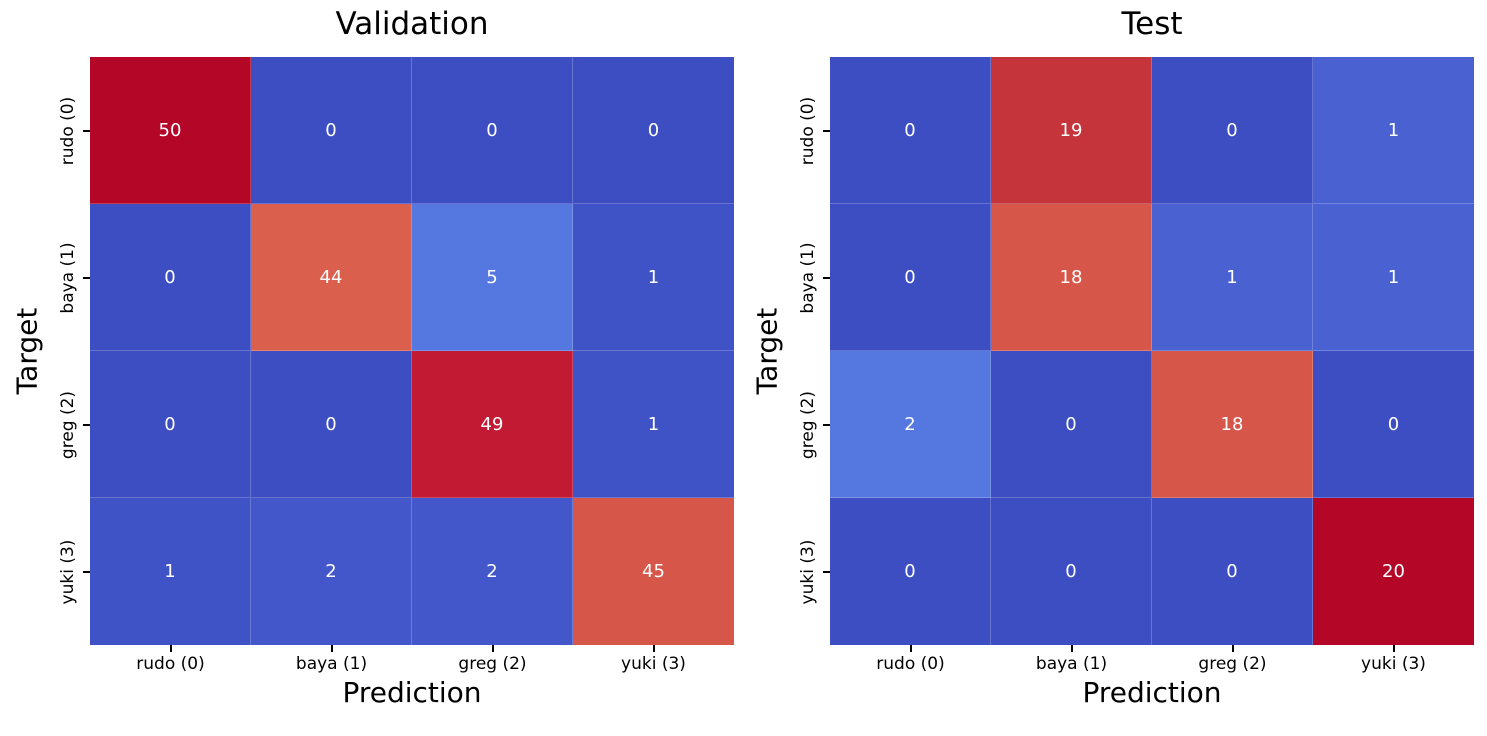 The height and width of the screenshot is (736, 1487). I want to click on heatmap-cell: 19, so click(1071, 130).